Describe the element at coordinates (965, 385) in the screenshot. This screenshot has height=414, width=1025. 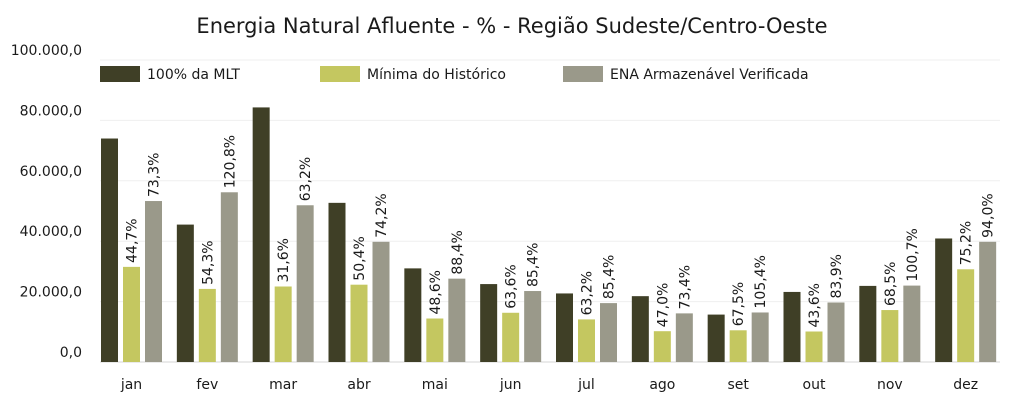
I see `x-tick-label: dez` at that location.